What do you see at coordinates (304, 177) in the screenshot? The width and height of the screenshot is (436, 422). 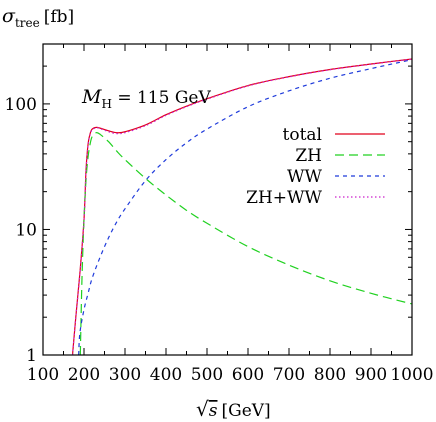 I see `legend-label-ww: WW` at bounding box center [304, 177].